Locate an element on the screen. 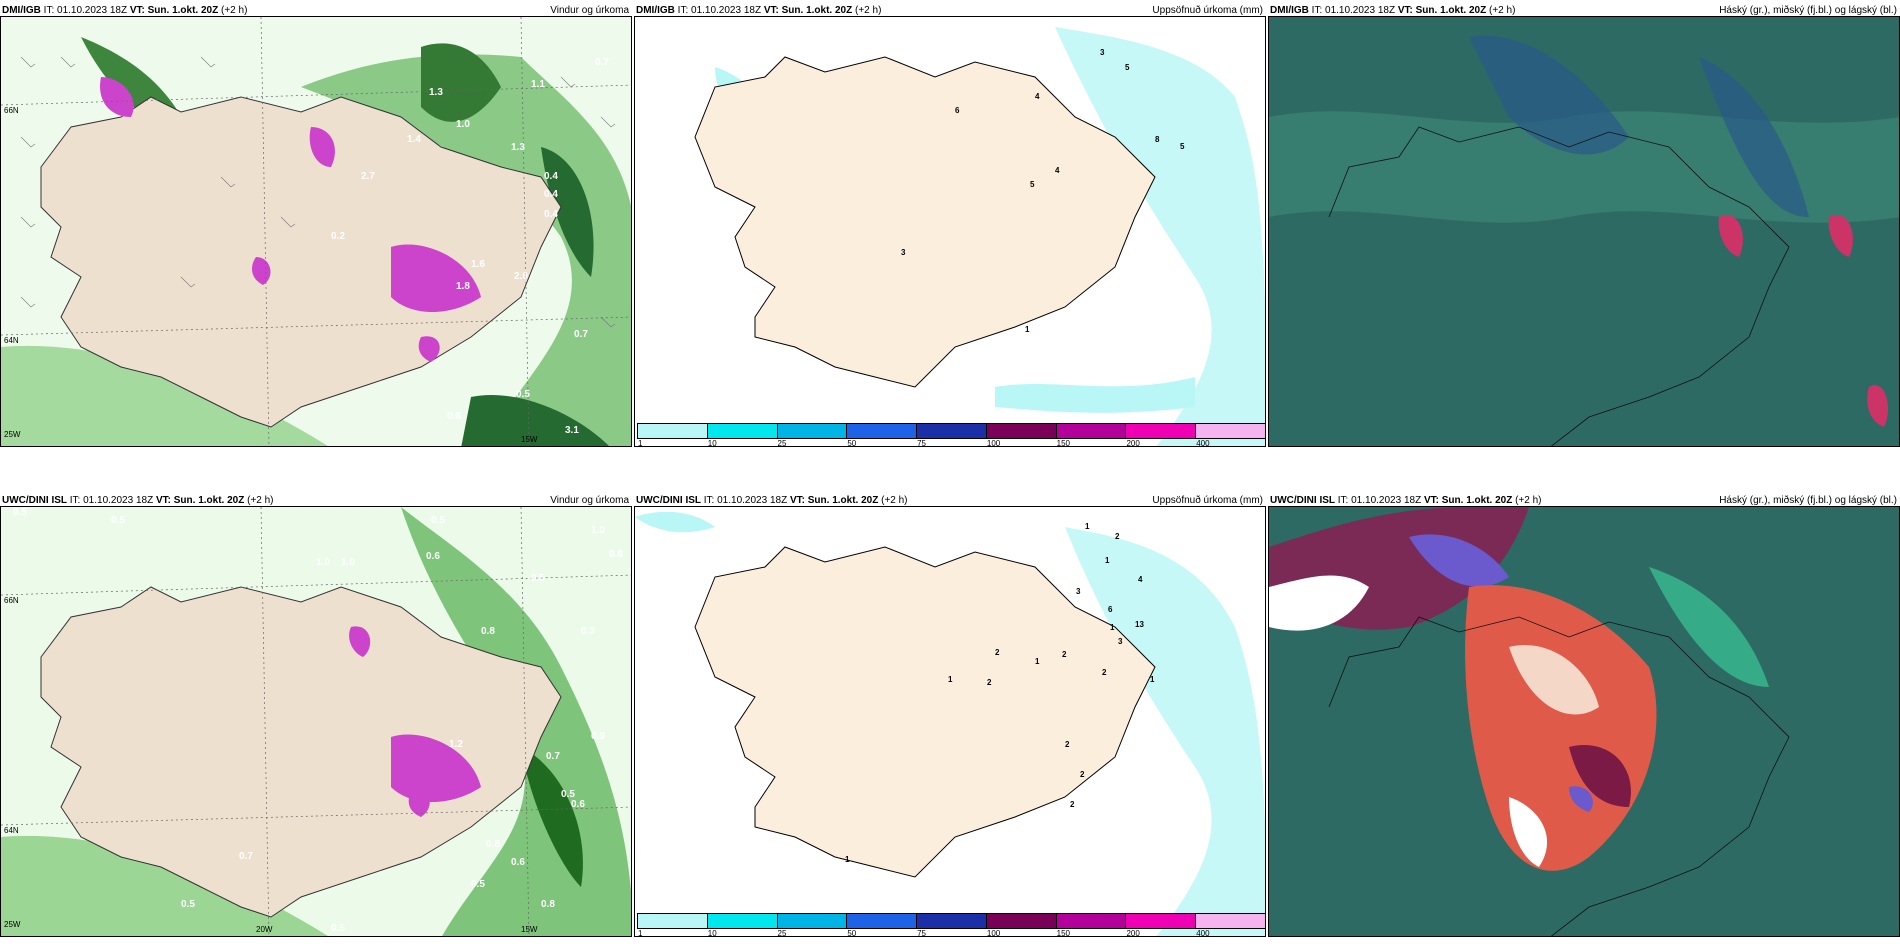  colorbar-tick: 1 is located at coordinates (640, 443).